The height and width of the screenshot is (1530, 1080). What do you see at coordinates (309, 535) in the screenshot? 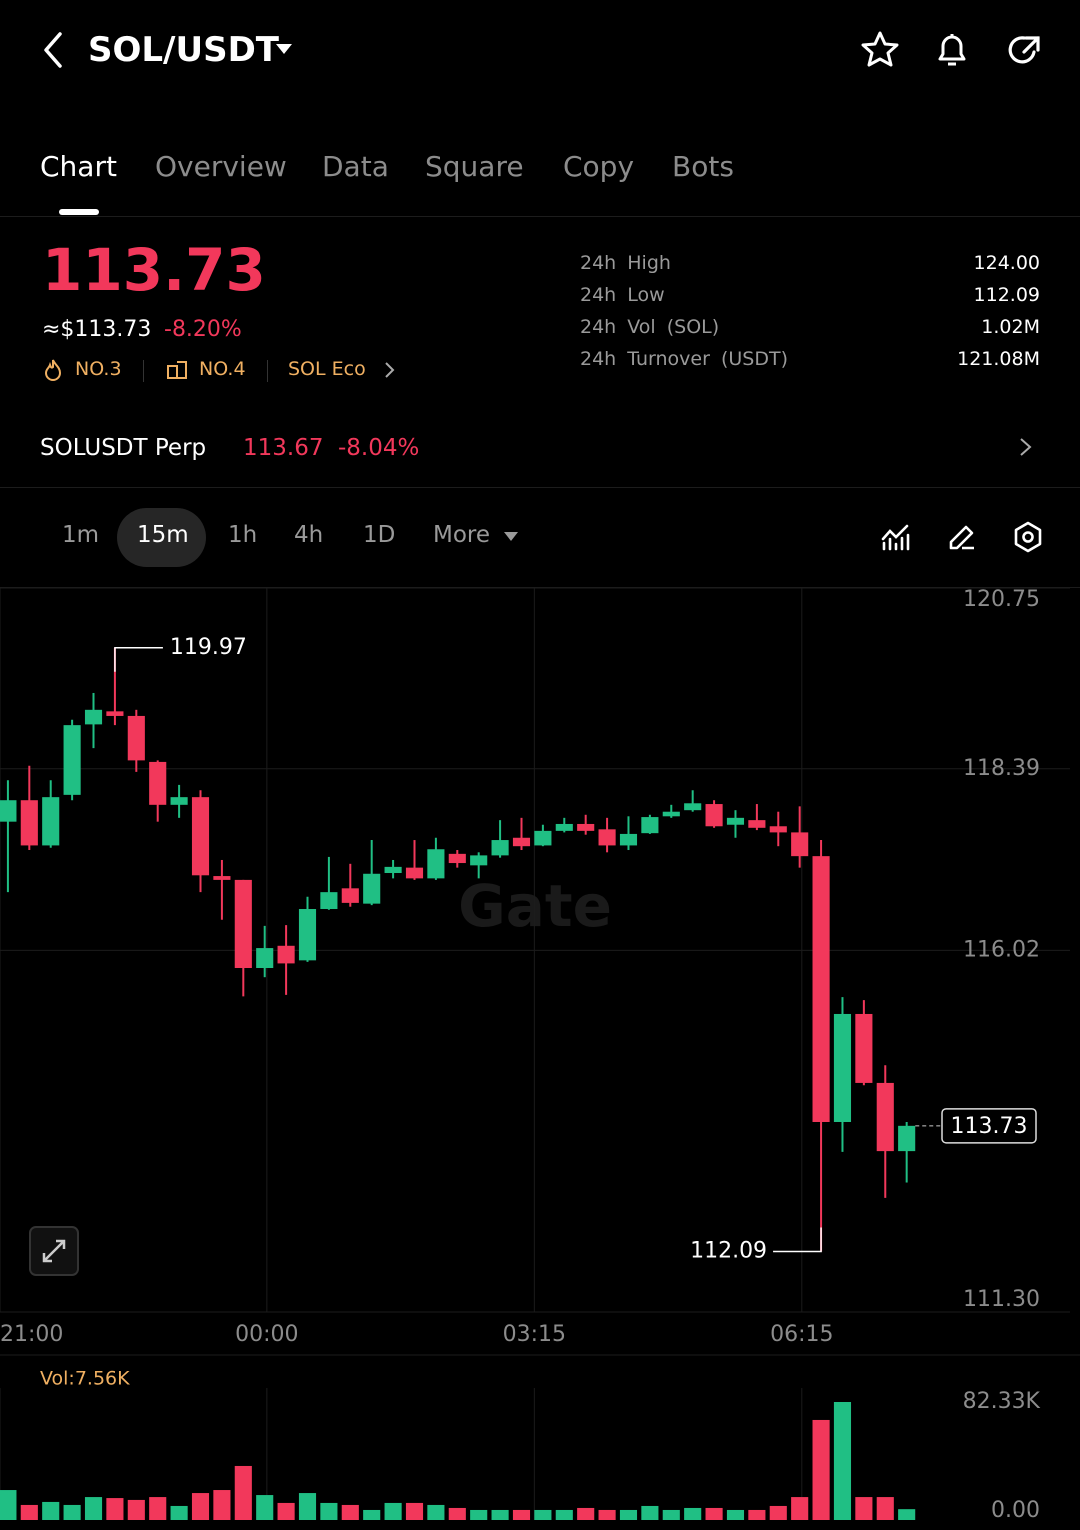
I see `interval-option: 4h` at bounding box center [309, 535].